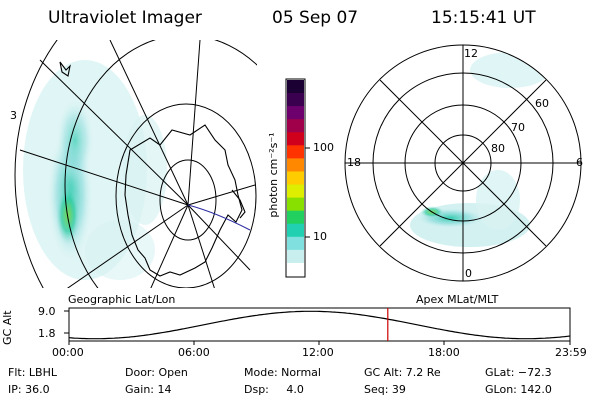 The height and width of the screenshot is (400, 600). I want to click on info-ip: IP: 36.0, so click(29, 389).